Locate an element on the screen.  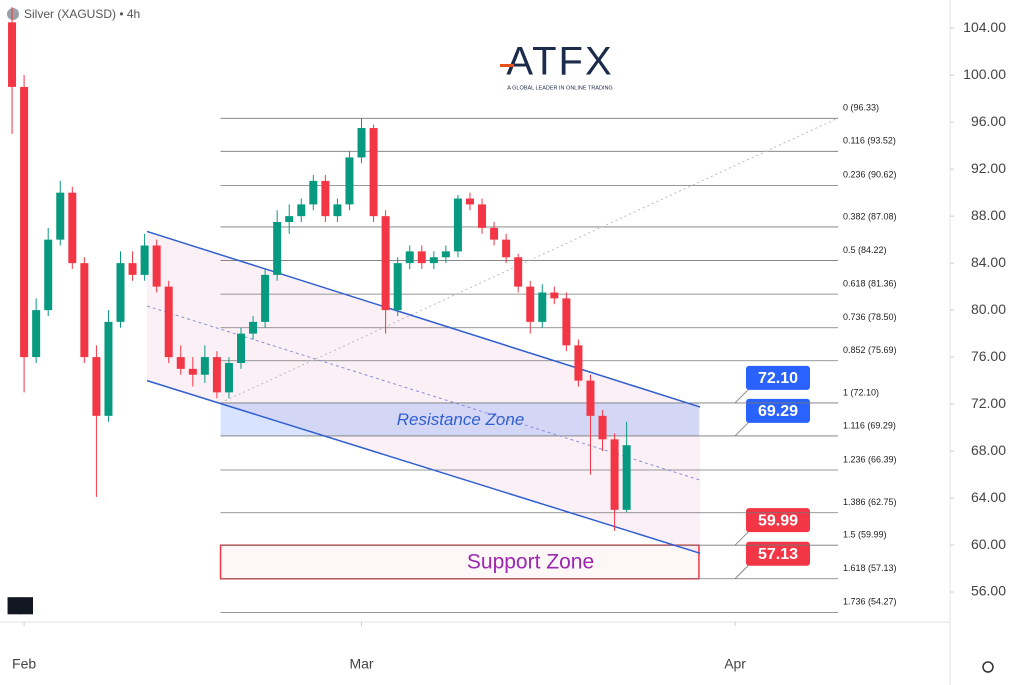
price-badge-label: 72.10 is located at coordinates (778, 378).